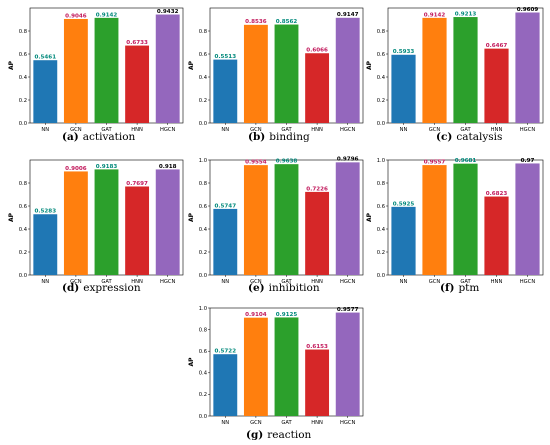 The height and width of the screenshot is (445, 550). What do you see at coordinates (528, 161) in the screenshot?
I see `value-label-hgcn: 0.97` at bounding box center [528, 161].